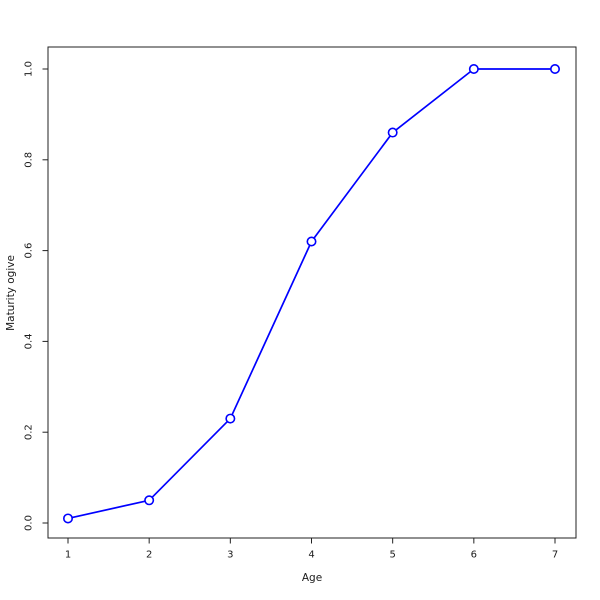 This screenshot has height=600, width=600. What do you see at coordinates (392, 555) in the screenshot?
I see `x-tick-label: 5` at bounding box center [392, 555].